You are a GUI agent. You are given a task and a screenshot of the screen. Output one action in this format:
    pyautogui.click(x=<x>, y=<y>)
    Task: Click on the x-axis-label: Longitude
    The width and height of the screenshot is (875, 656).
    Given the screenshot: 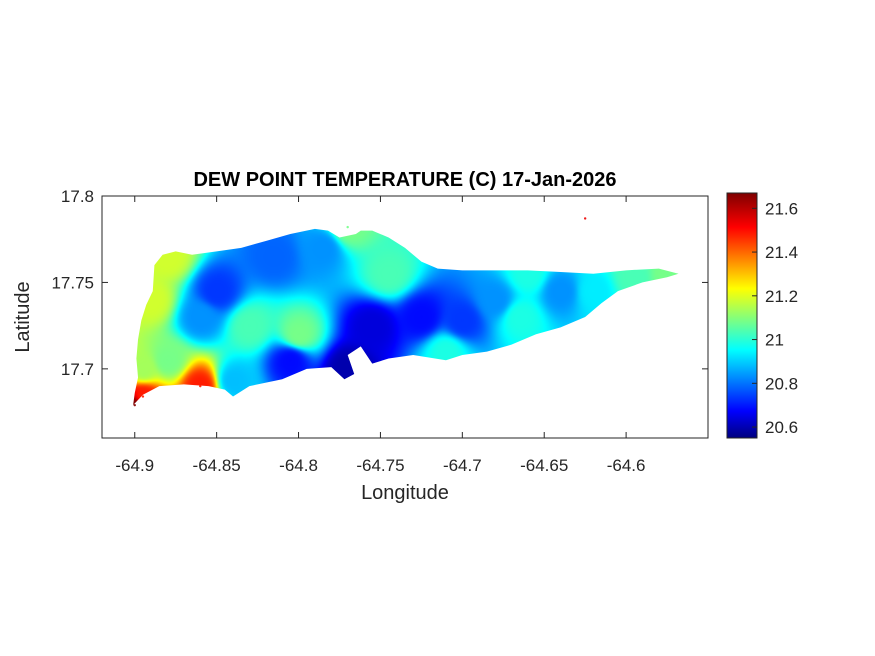 What is the action you would take?
    pyautogui.click(x=405, y=493)
    